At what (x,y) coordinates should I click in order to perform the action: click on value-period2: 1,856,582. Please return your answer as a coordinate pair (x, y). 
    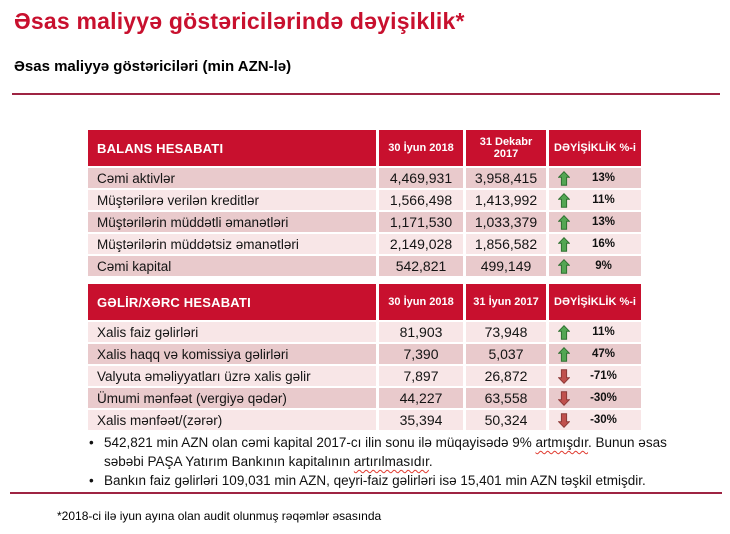
    Looking at the image, I should click on (506, 244).